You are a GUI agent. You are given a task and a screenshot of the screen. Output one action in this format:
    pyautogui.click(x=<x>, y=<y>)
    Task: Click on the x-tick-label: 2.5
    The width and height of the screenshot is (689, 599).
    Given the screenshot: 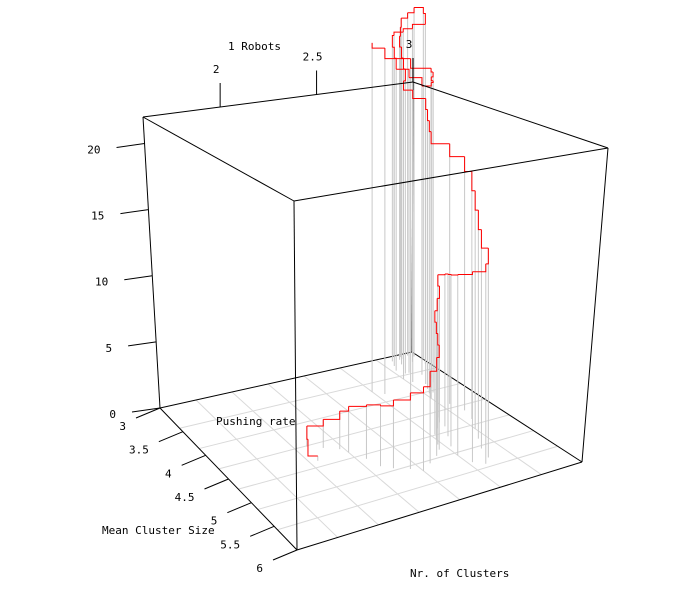 What is the action you would take?
    pyautogui.click(x=313, y=57)
    